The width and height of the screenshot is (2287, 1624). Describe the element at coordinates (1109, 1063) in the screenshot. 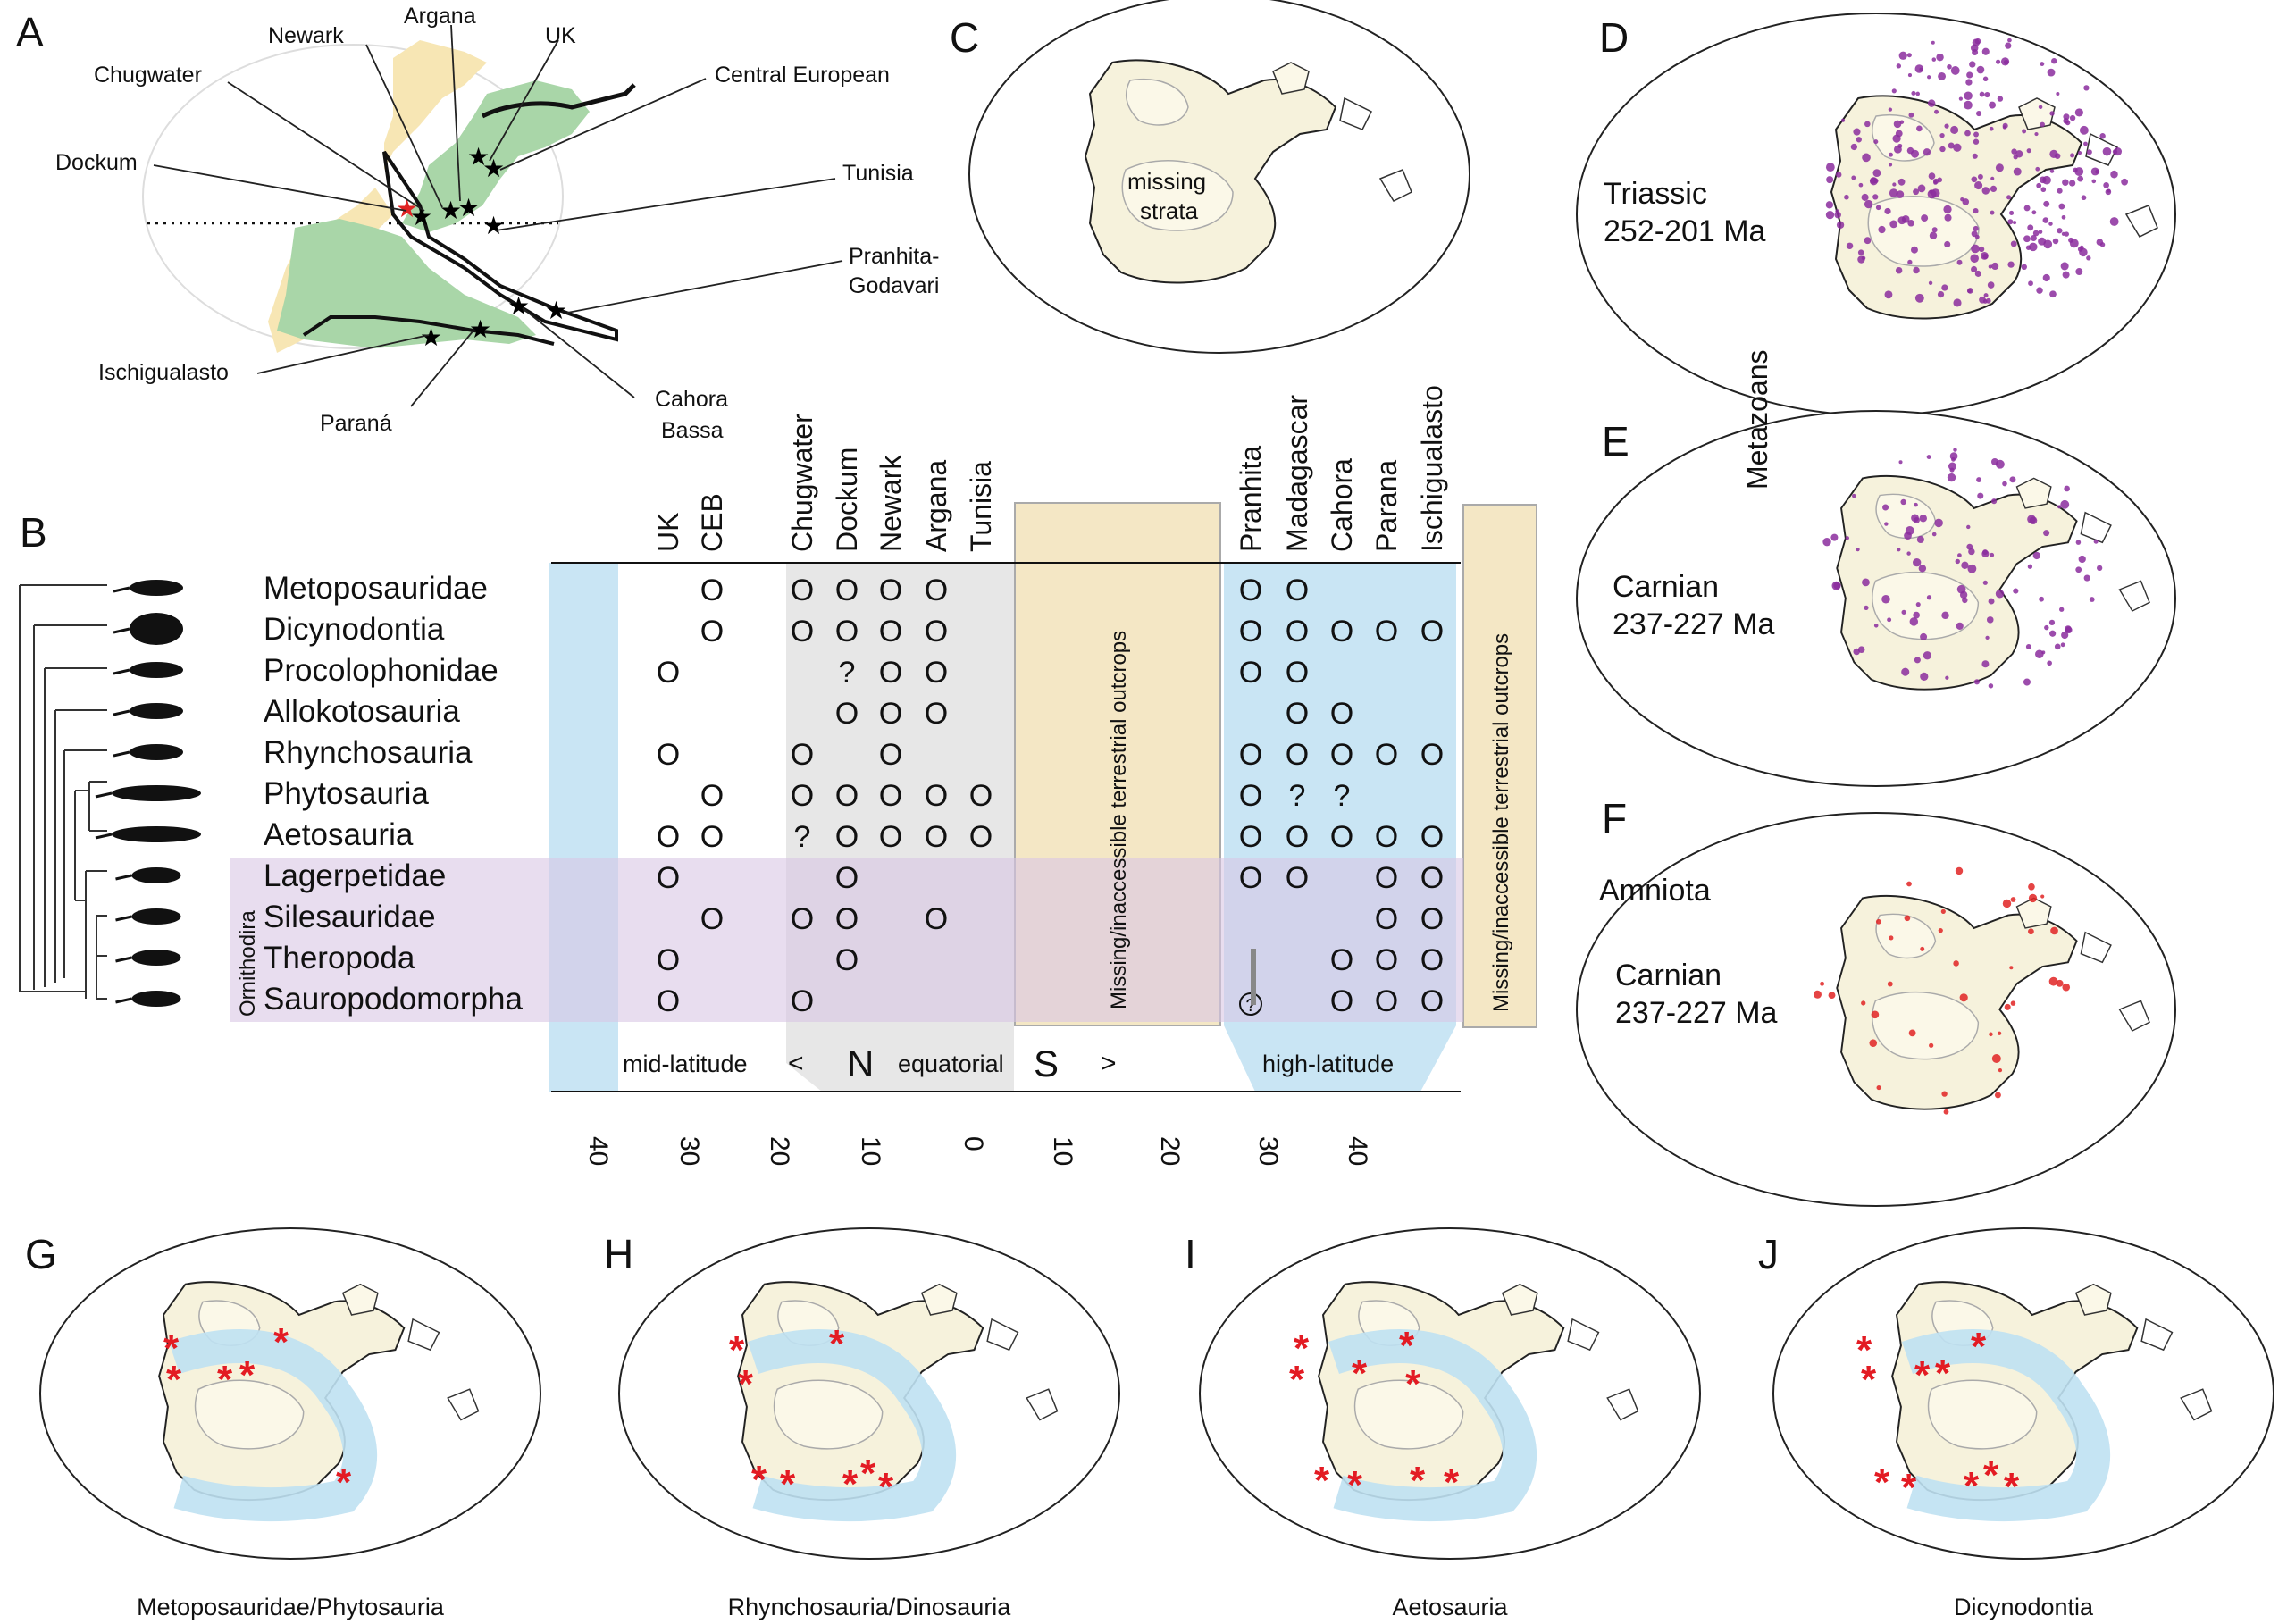

I see `axis-caption-right-arrow: >` at that location.